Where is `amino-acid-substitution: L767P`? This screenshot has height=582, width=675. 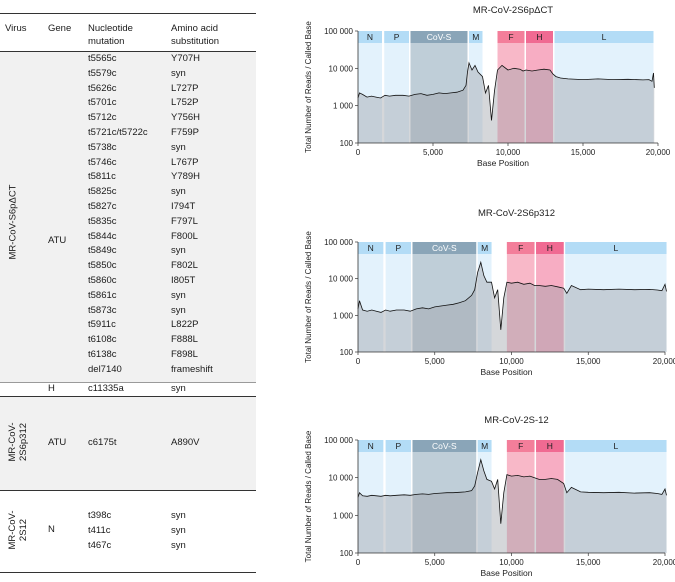 amino-acid-substitution: L767P is located at coordinates (185, 162).